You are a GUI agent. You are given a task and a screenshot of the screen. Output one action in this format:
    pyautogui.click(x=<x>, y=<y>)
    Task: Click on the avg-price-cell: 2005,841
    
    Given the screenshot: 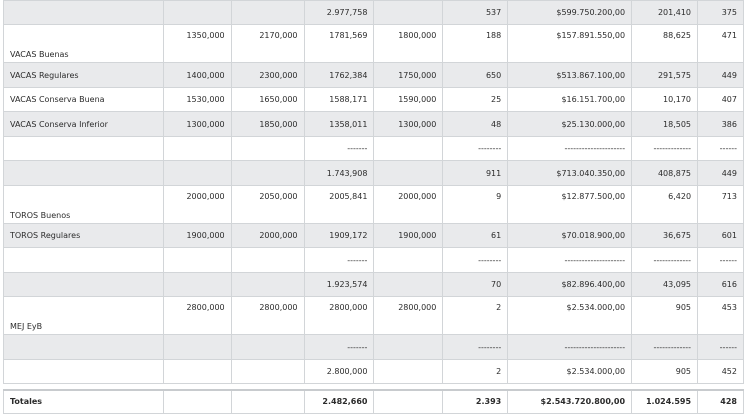 What is the action you would take?
    pyautogui.click(x=339, y=204)
    